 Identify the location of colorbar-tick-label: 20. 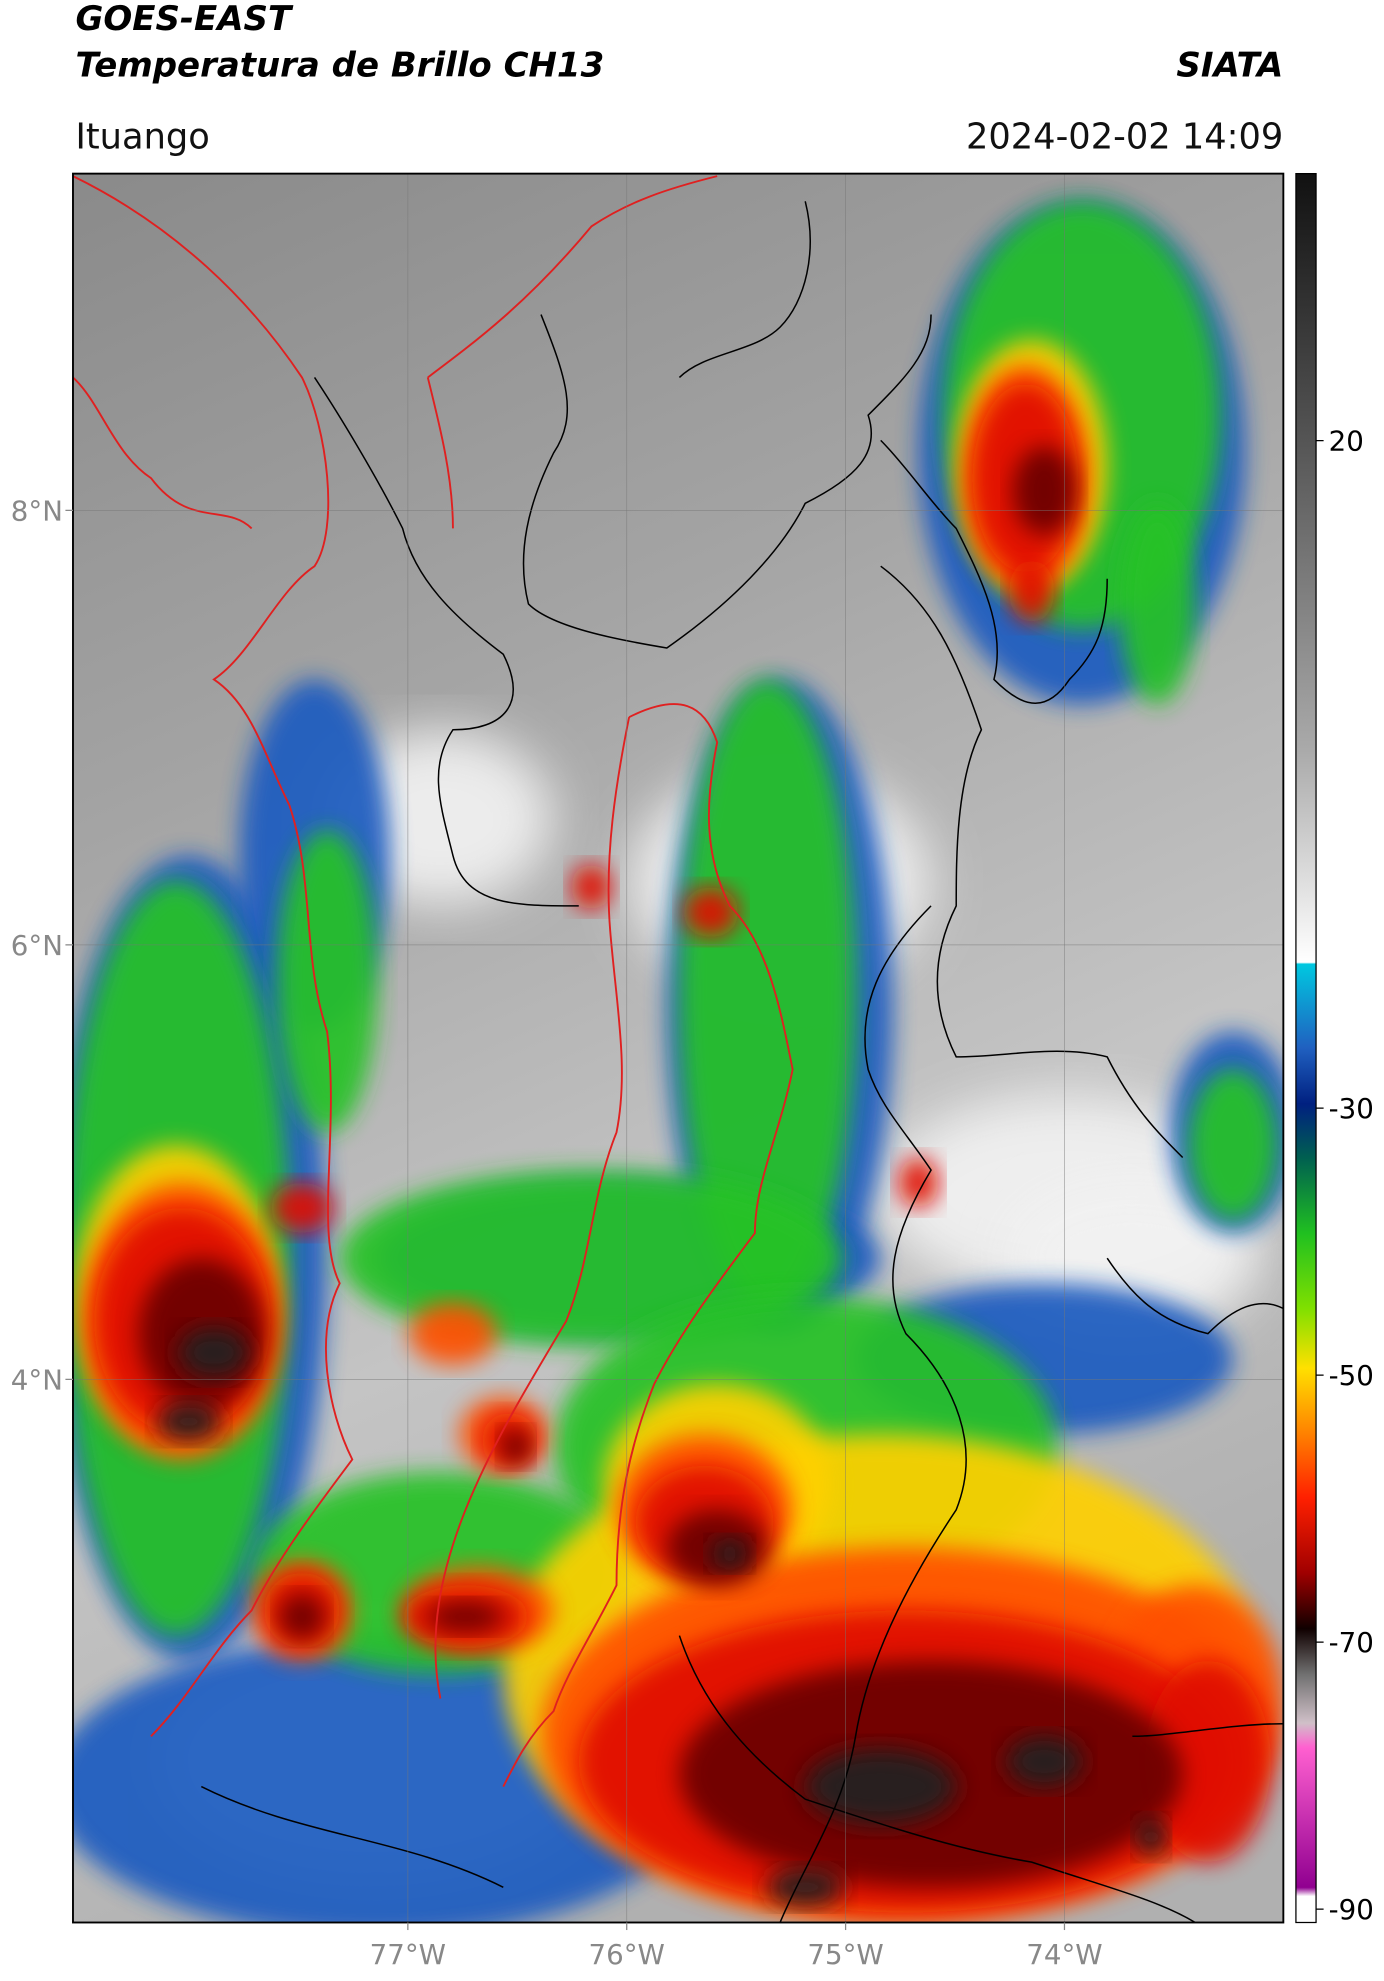
(1346, 441).